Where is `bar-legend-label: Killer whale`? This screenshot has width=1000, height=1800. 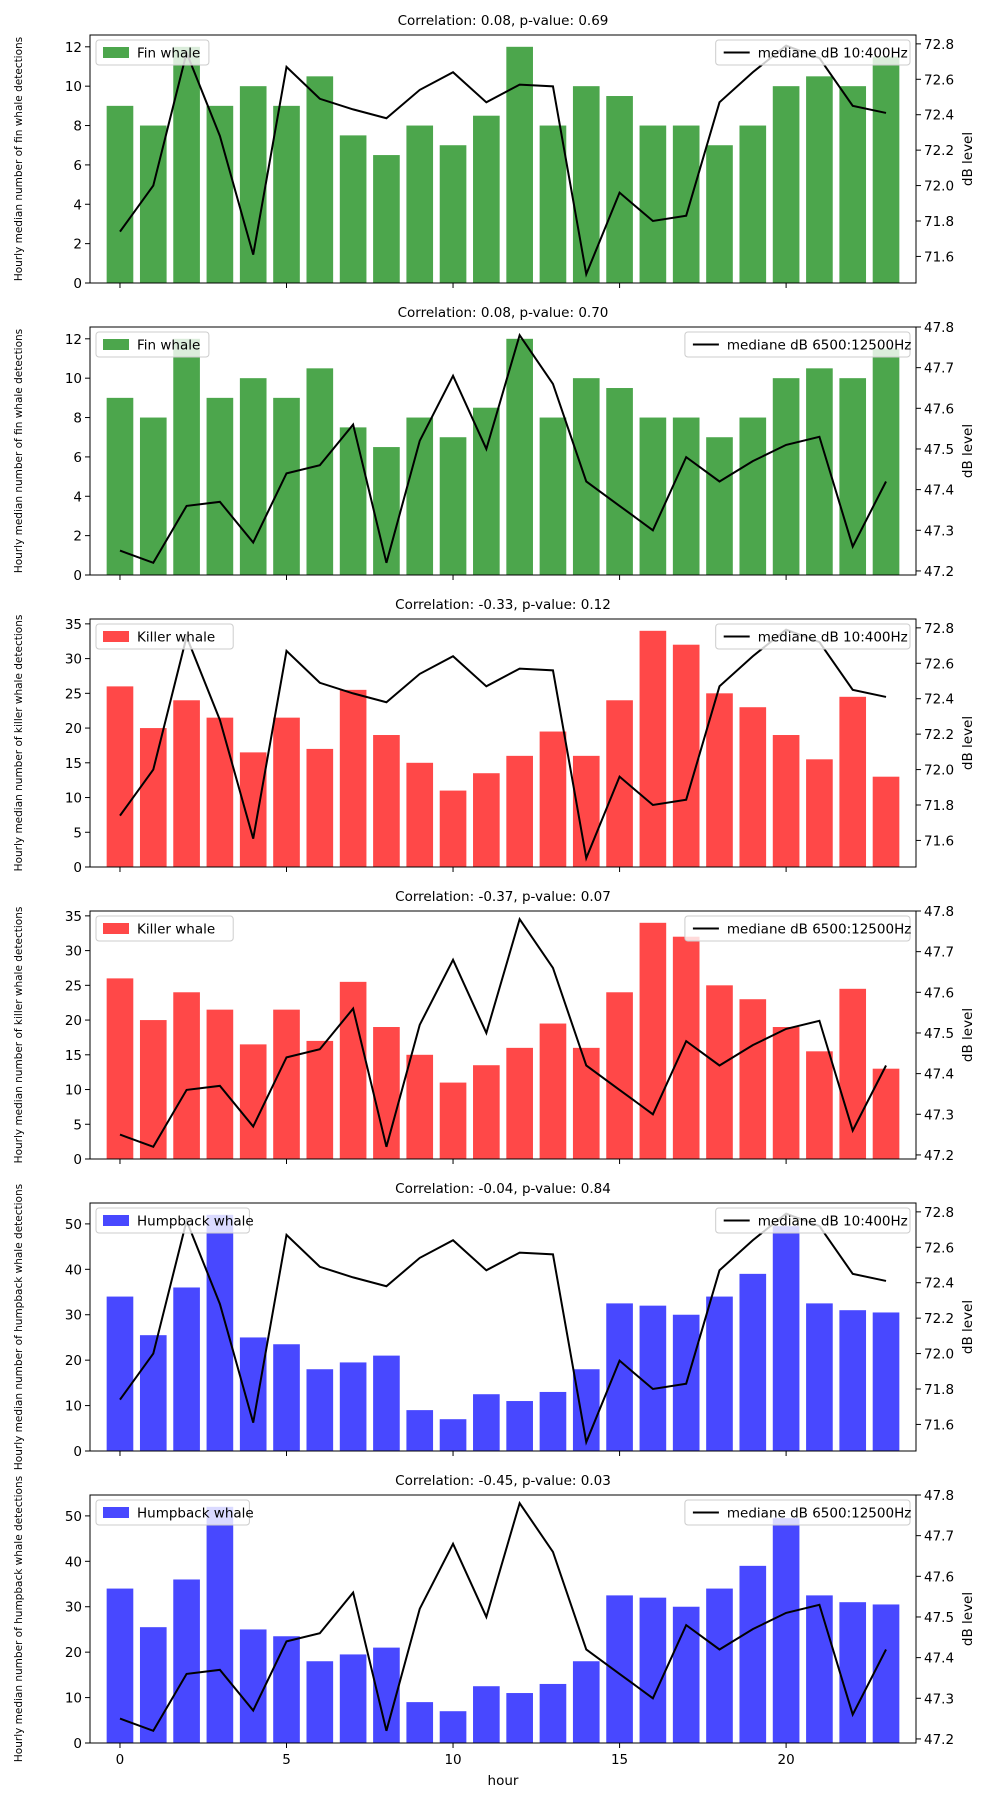
bar-legend-label: Killer whale is located at coordinates (176, 930).